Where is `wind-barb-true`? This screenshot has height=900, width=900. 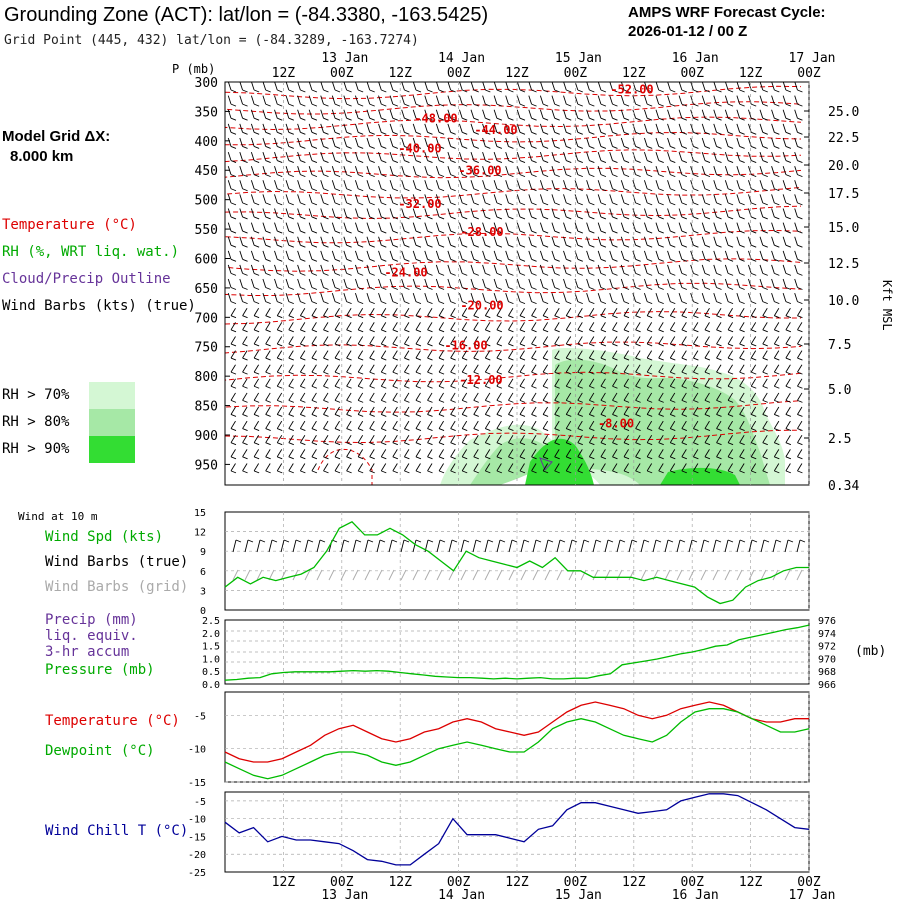 wind-barb-true is located at coordinates (522, 546).